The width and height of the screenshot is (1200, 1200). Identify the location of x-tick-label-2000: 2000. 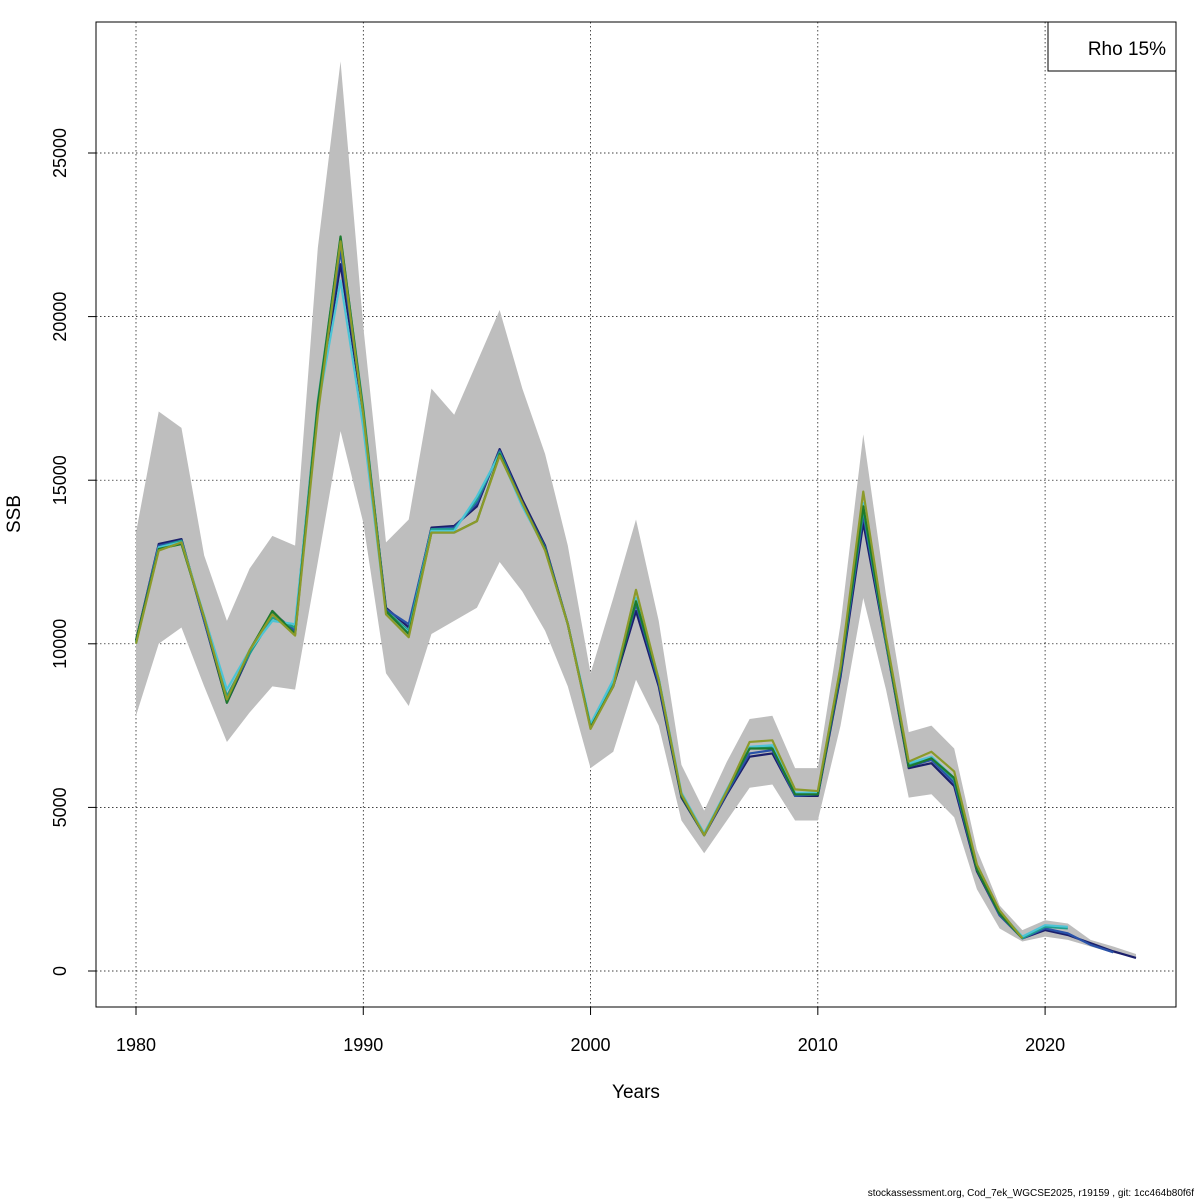
(591, 1045).